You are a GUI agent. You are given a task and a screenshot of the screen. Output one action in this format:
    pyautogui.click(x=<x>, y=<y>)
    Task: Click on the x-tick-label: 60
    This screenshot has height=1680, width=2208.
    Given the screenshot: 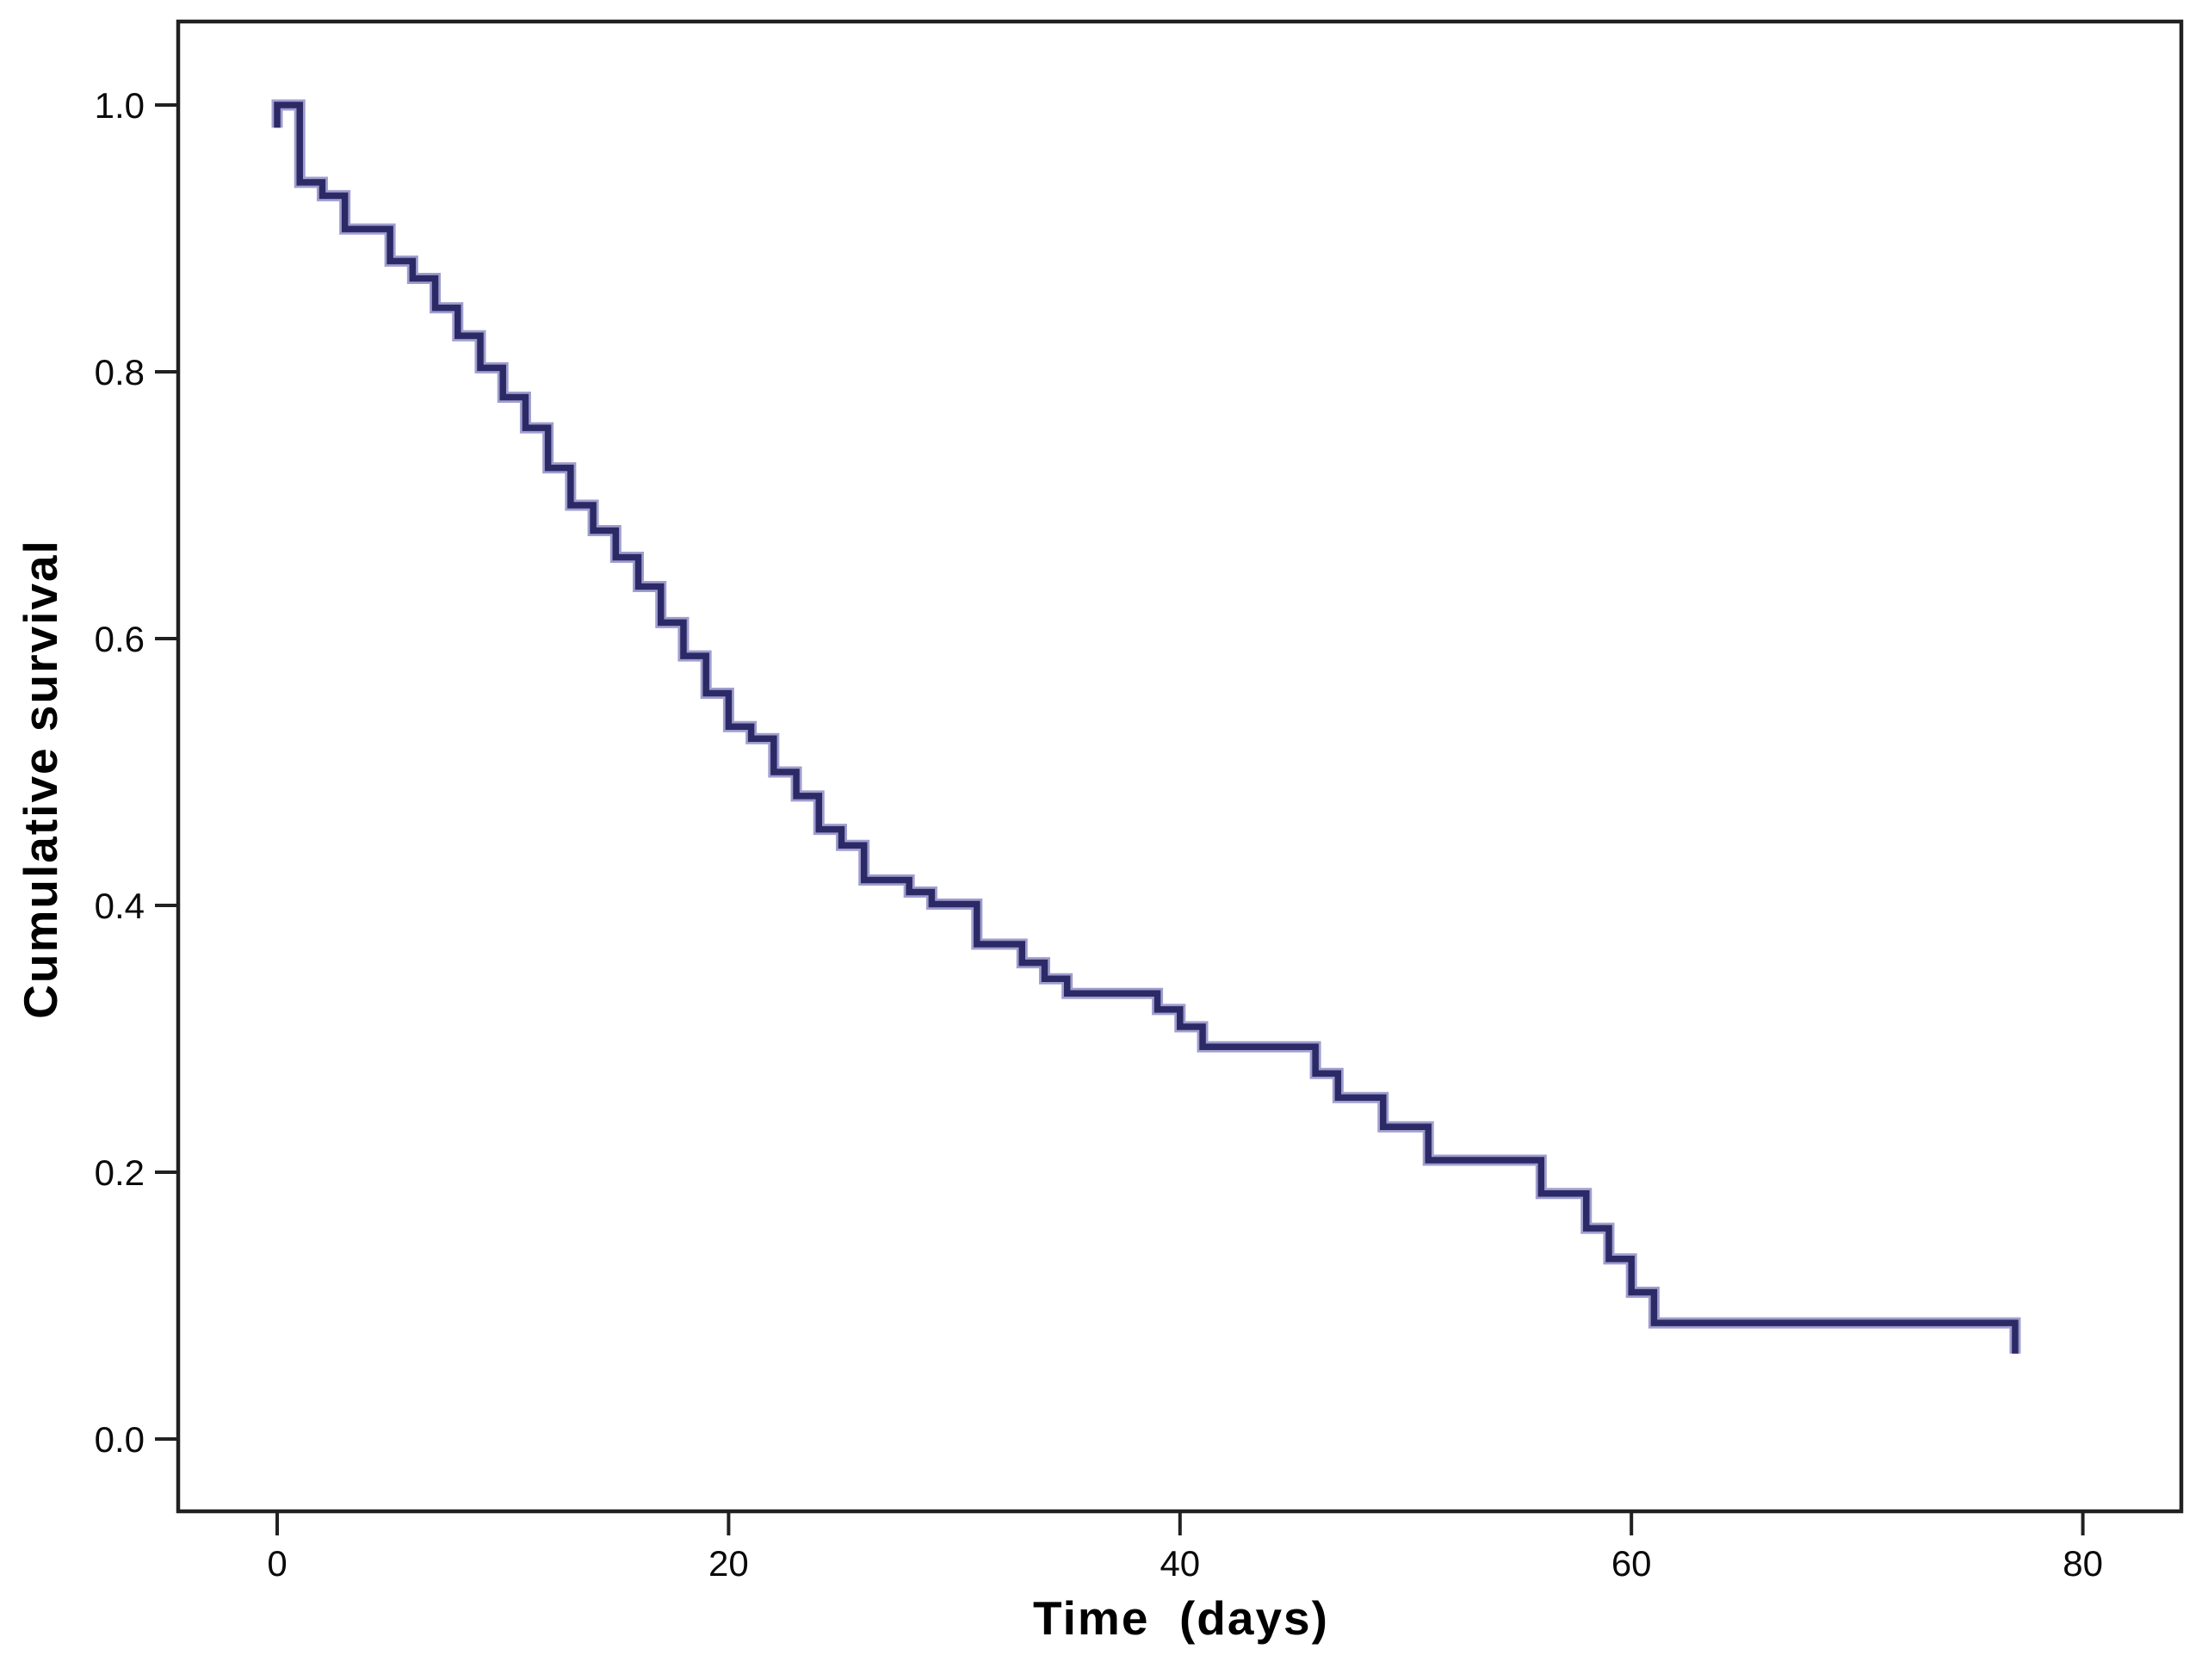 What is the action you would take?
    pyautogui.click(x=1631, y=1563)
    